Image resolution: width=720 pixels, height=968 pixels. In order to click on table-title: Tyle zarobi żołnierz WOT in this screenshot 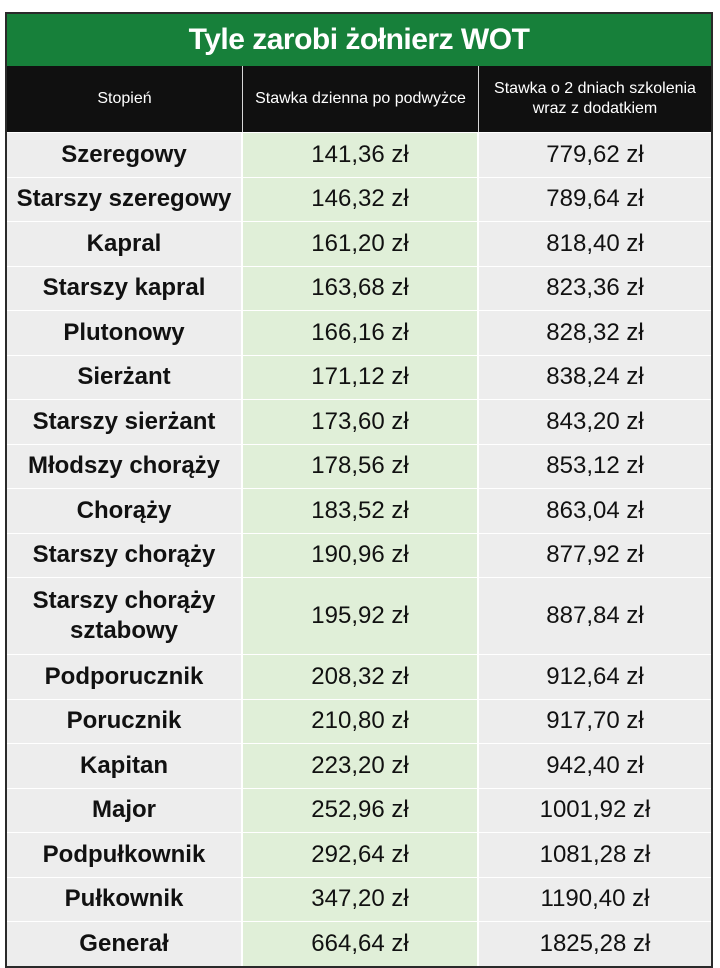, I will do `click(359, 39)`.